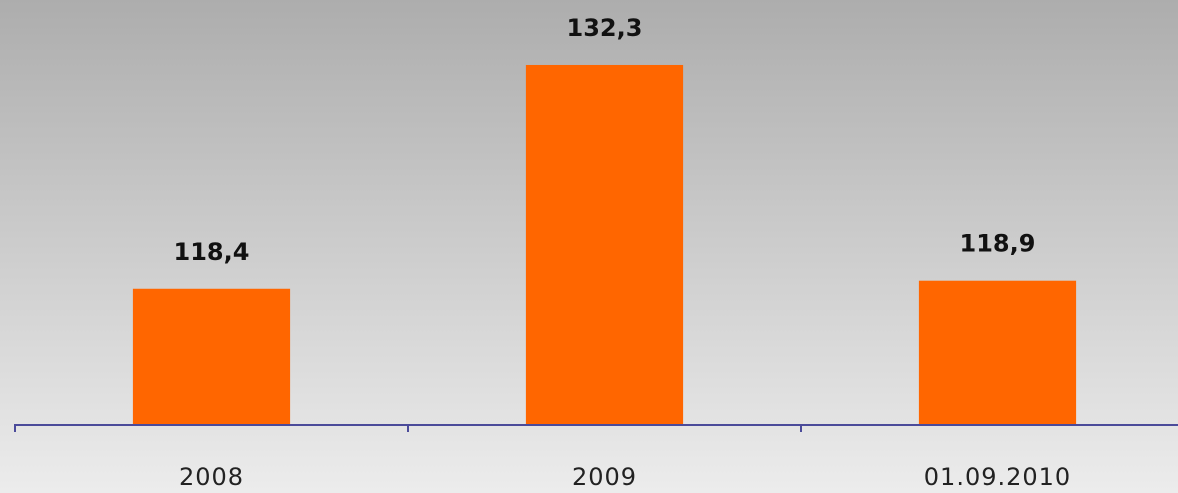 The width and height of the screenshot is (1178, 493). What do you see at coordinates (997, 477) in the screenshot?
I see `x-tick-label: 01.09.2010` at bounding box center [997, 477].